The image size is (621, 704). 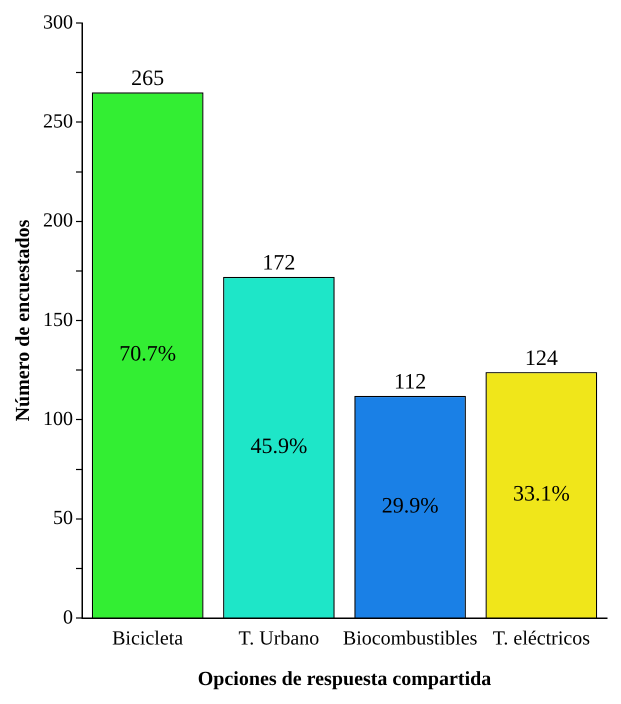 What do you see at coordinates (68, 617) in the screenshot?
I see `y-tick-label: 0` at bounding box center [68, 617].